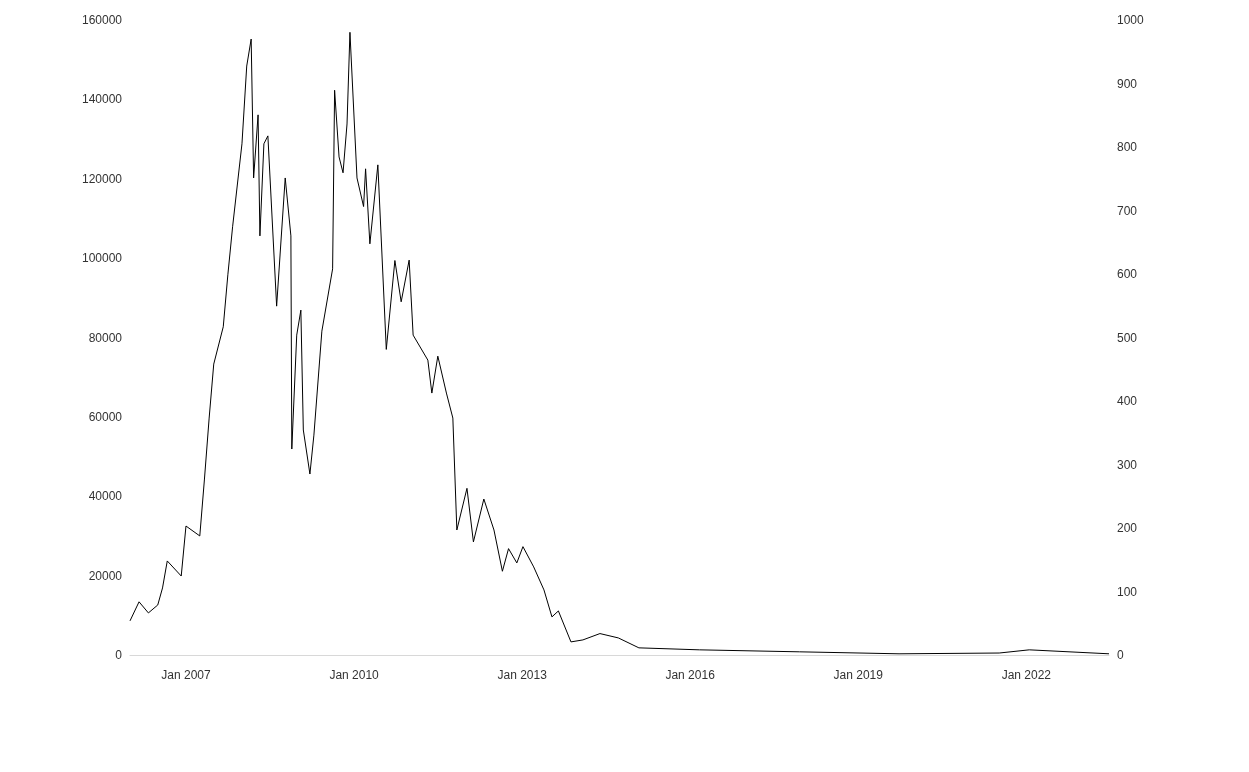  What do you see at coordinates (858, 675) in the screenshot?
I see `x-tick-label: Jan 2019` at bounding box center [858, 675].